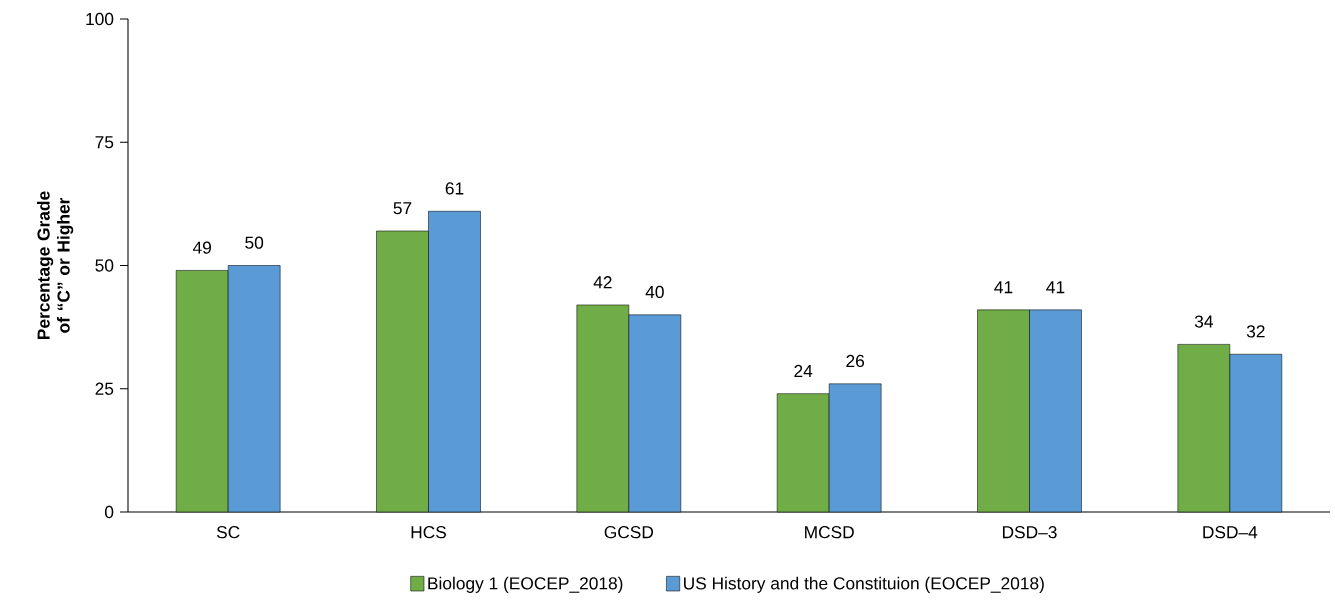 Image resolution: width=1335 pixels, height=604 pixels. What do you see at coordinates (454, 188) in the screenshot?
I see `data-label: 61` at bounding box center [454, 188].